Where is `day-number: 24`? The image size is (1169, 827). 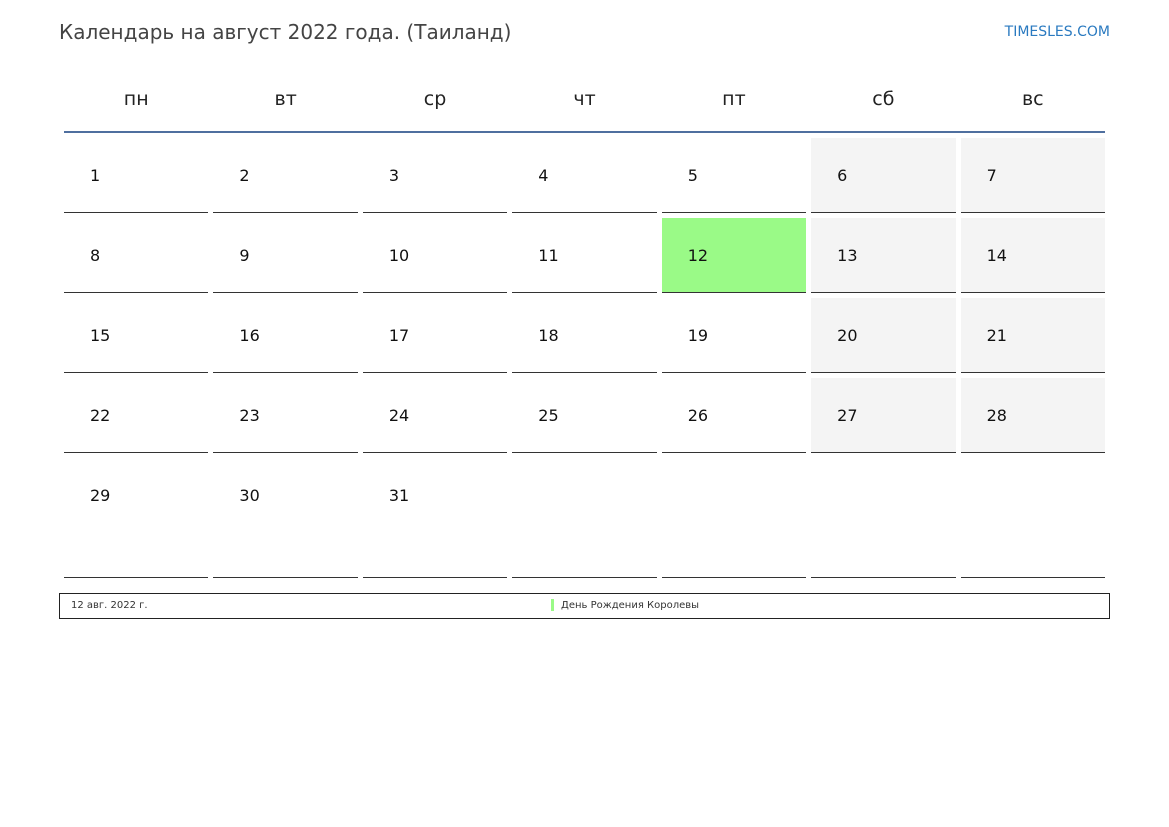
day-number: 24 is located at coordinates (399, 415).